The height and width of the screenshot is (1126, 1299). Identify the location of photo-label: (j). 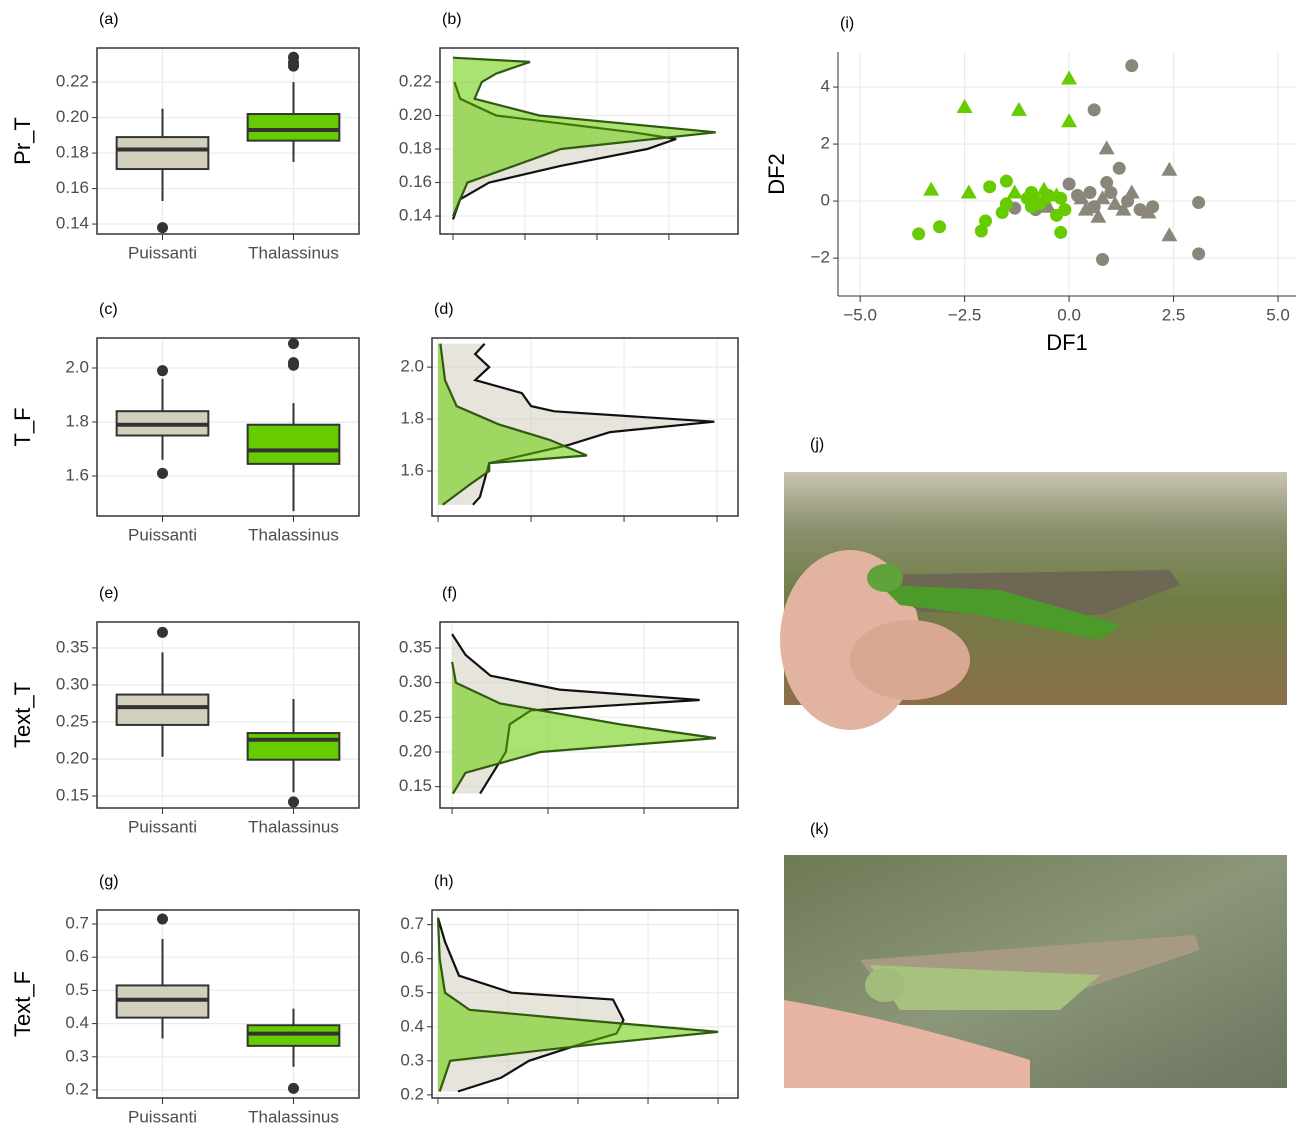
(817, 444).